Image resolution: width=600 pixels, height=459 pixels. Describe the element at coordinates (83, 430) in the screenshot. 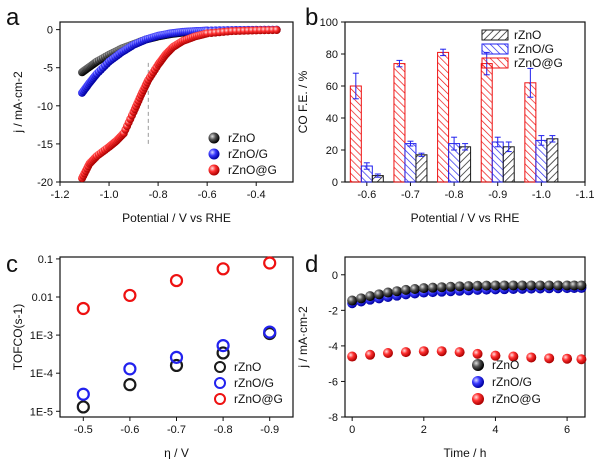

I see `x-tick-label: -0.5` at that location.